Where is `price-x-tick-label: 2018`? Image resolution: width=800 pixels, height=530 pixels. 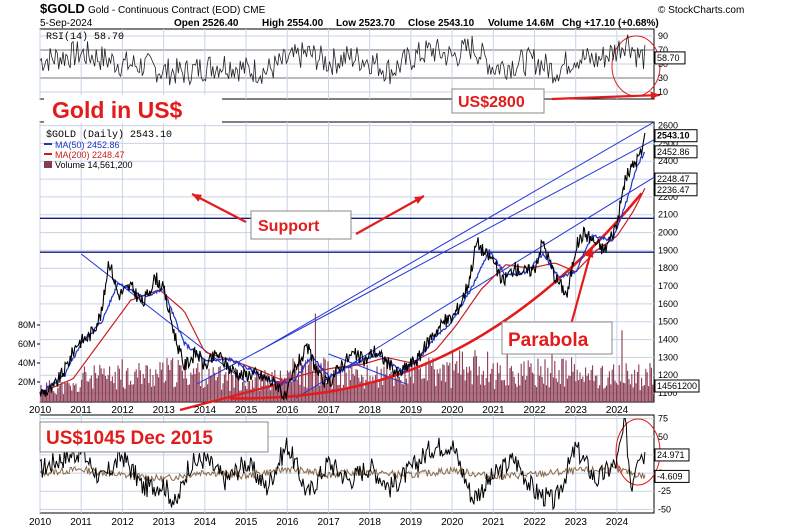
price-x-tick-label: 2018 is located at coordinates (370, 410).